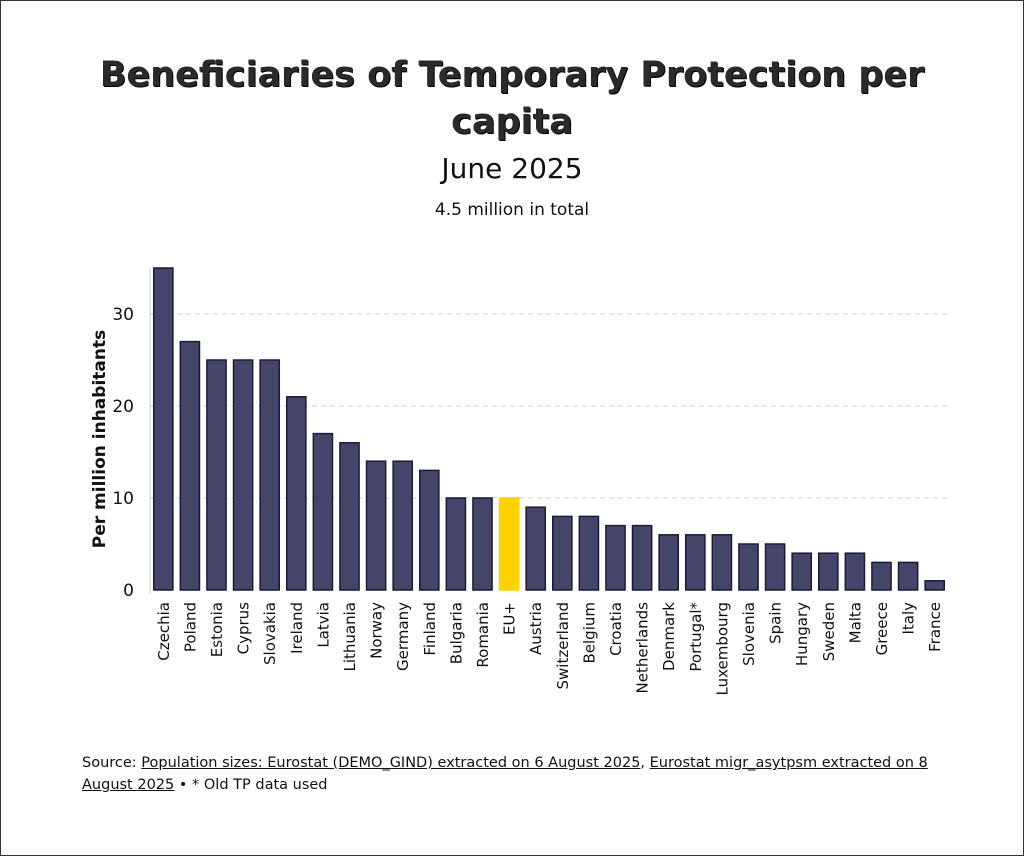 This screenshot has width=1024, height=856. Describe the element at coordinates (909, 618) in the screenshot. I see `x-tick-label: Italy` at that location.